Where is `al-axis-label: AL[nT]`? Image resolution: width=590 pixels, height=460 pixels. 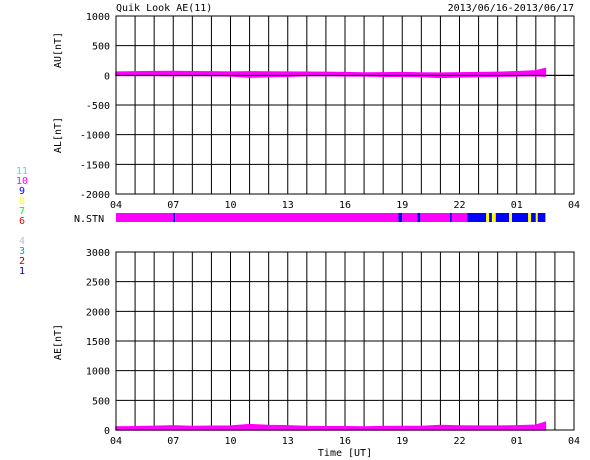
al-axis-label: AL[nT] is located at coordinates (58, 135).